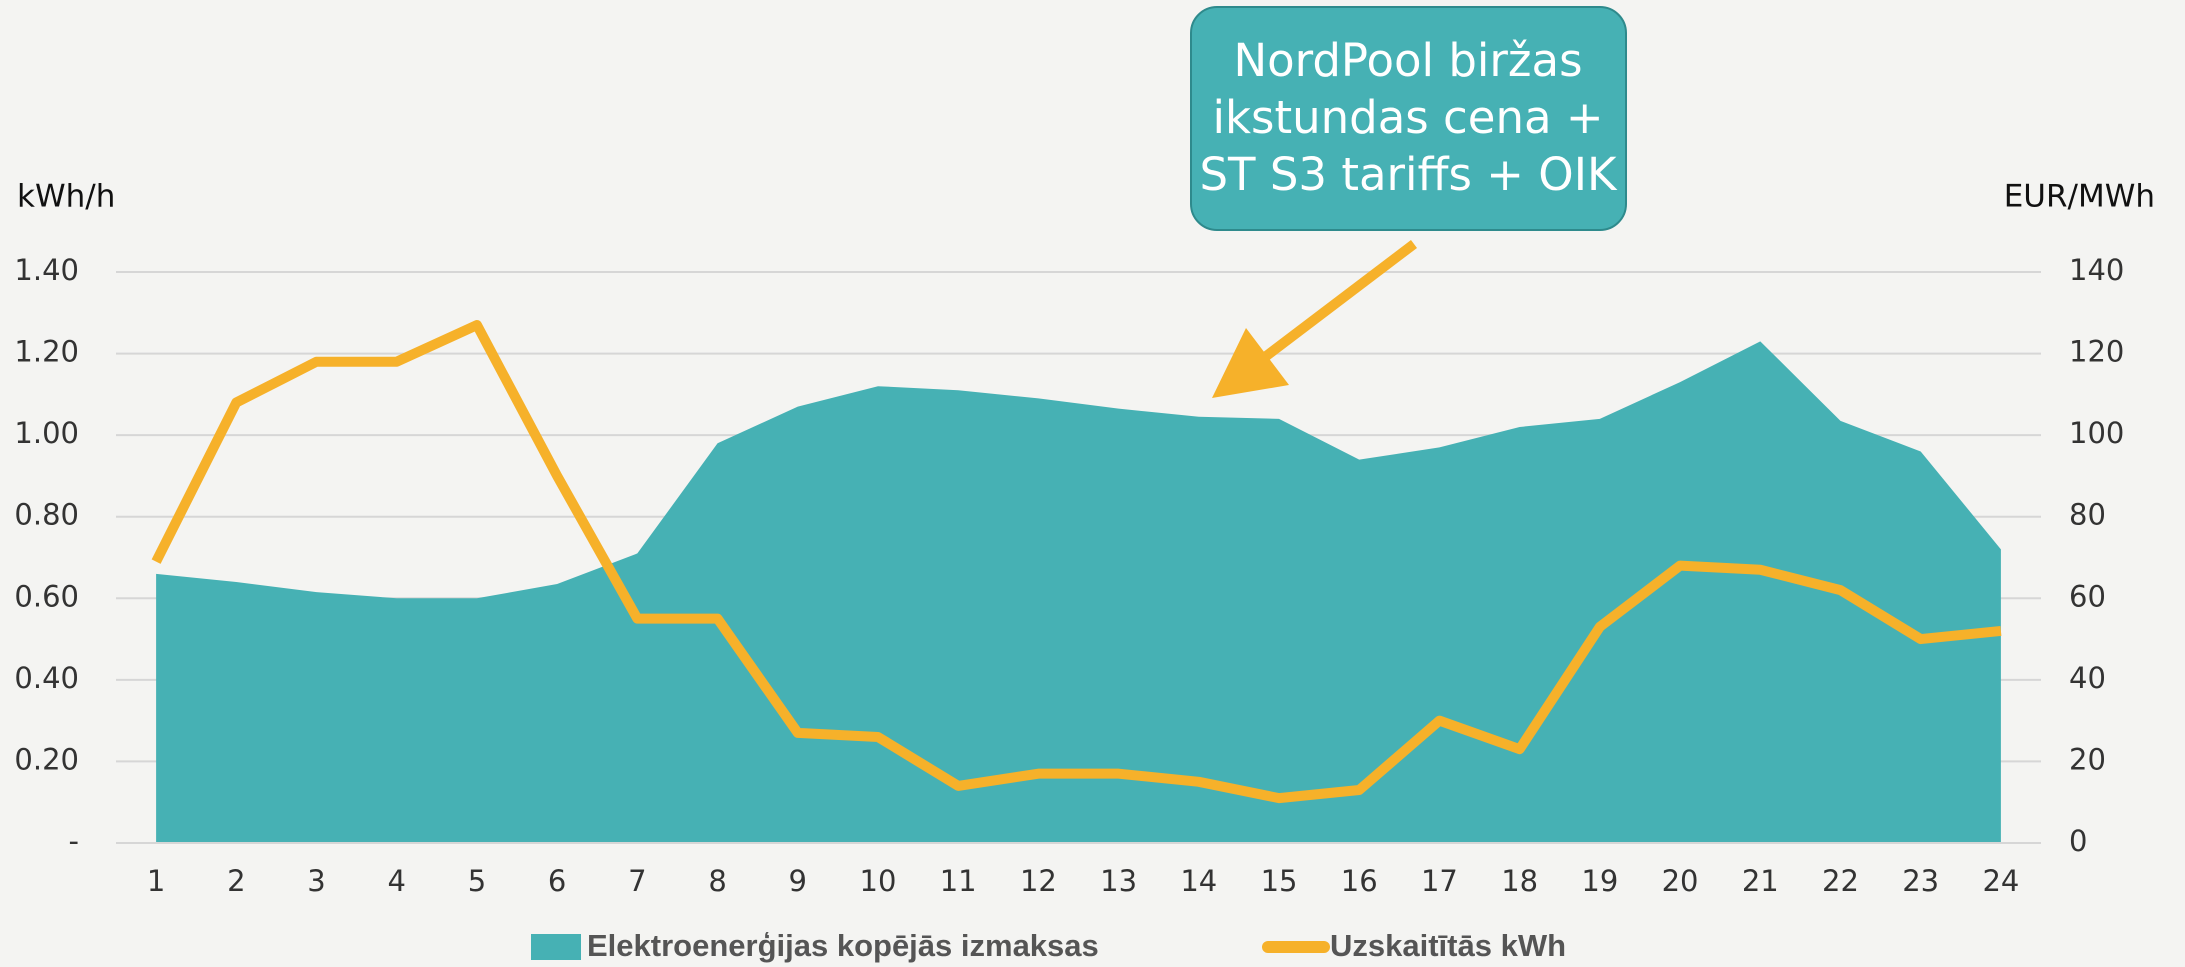 The image size is (2185, 967). I want to click on y2-tick-label: 60, so click(2087, 596).